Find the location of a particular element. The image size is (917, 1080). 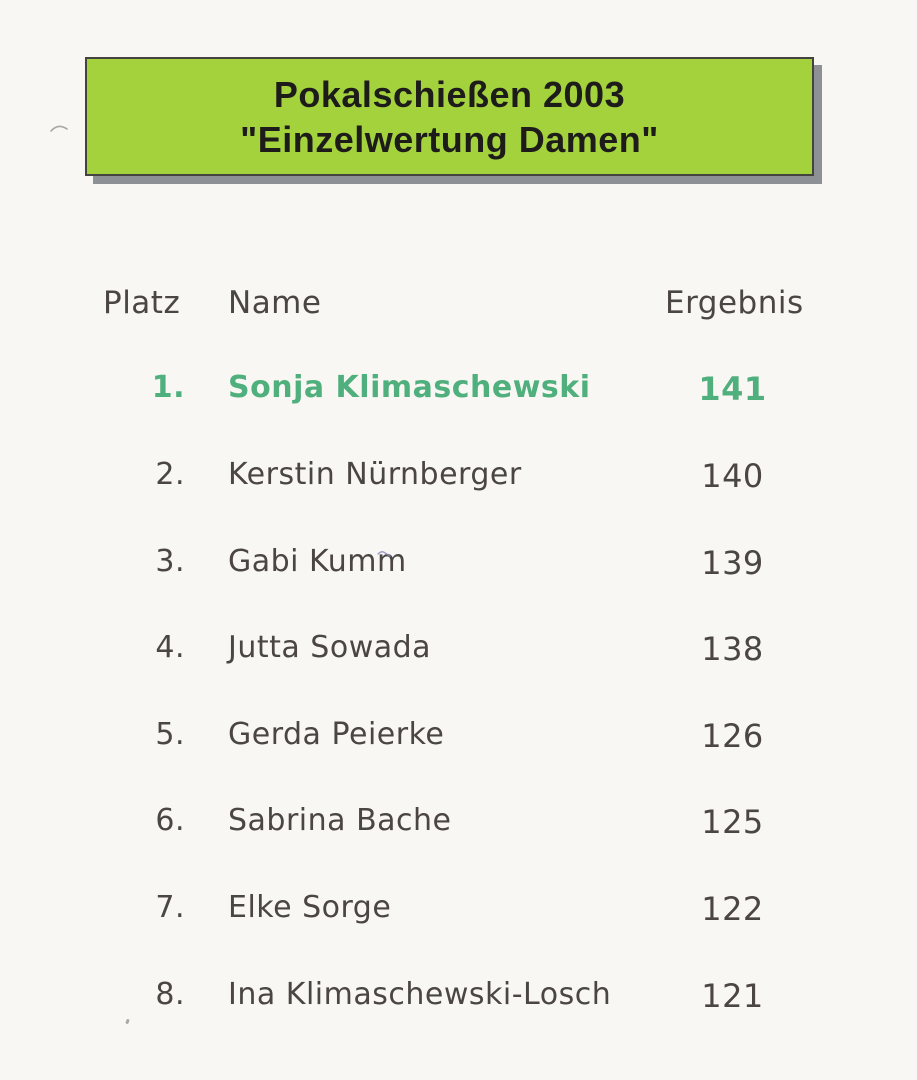

result-cell: 121 is located at coordinates (732, 996).